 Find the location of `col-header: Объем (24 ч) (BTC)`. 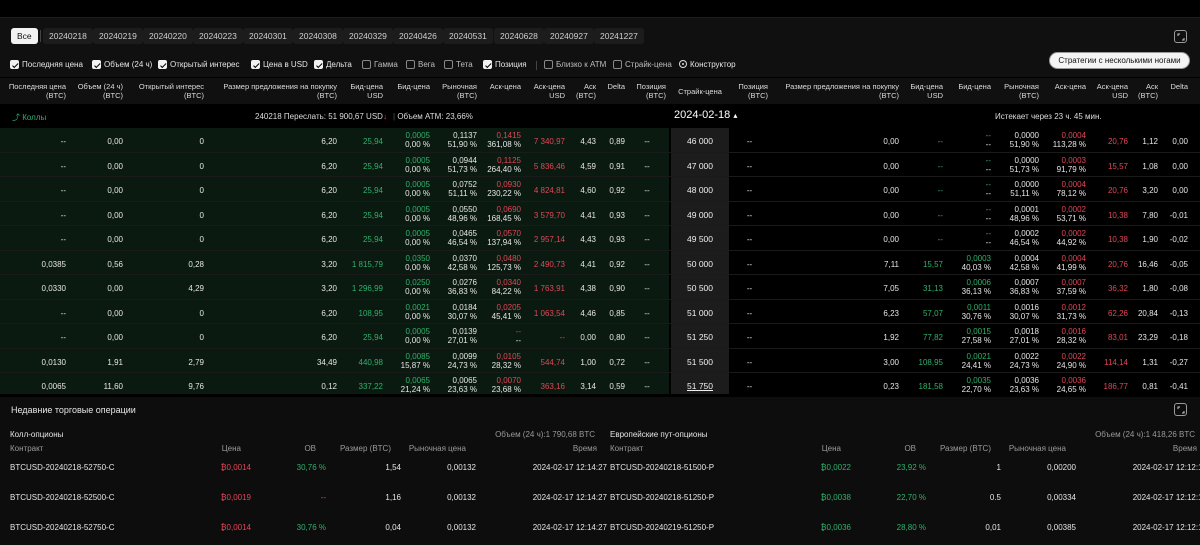

col-header: Объем (24 ч) (BTC) is located at coordinates (100, 91).